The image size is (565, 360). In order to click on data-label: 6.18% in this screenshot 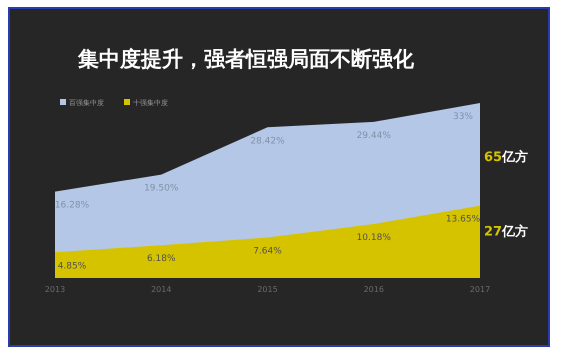, I will do `click(161, 259)`.